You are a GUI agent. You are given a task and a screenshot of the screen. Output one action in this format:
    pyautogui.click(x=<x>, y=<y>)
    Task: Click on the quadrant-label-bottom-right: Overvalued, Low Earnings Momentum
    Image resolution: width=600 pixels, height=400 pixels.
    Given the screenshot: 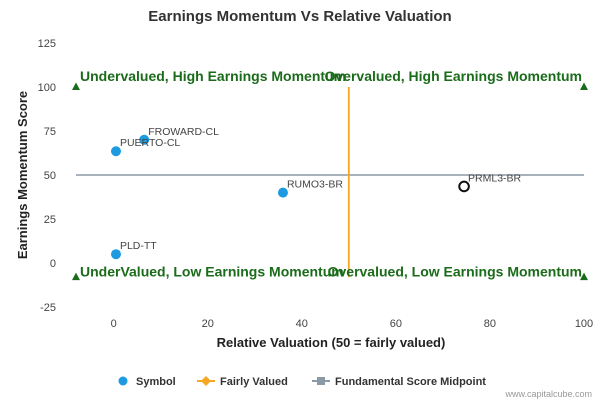 What is the action you would take?
    pyautogui.click(x=455, y=272)
    